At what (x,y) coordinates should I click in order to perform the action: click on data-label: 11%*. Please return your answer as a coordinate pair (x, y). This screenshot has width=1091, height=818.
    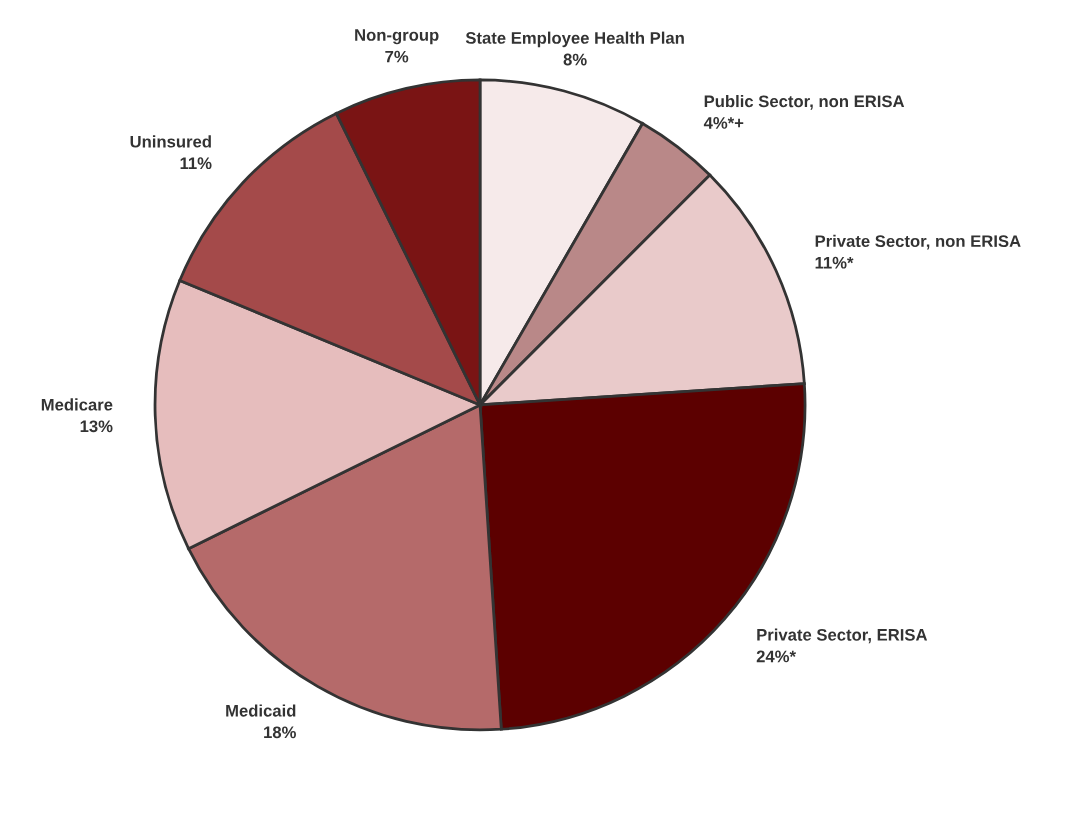
    Looking at the image, I should click on (834, 262).